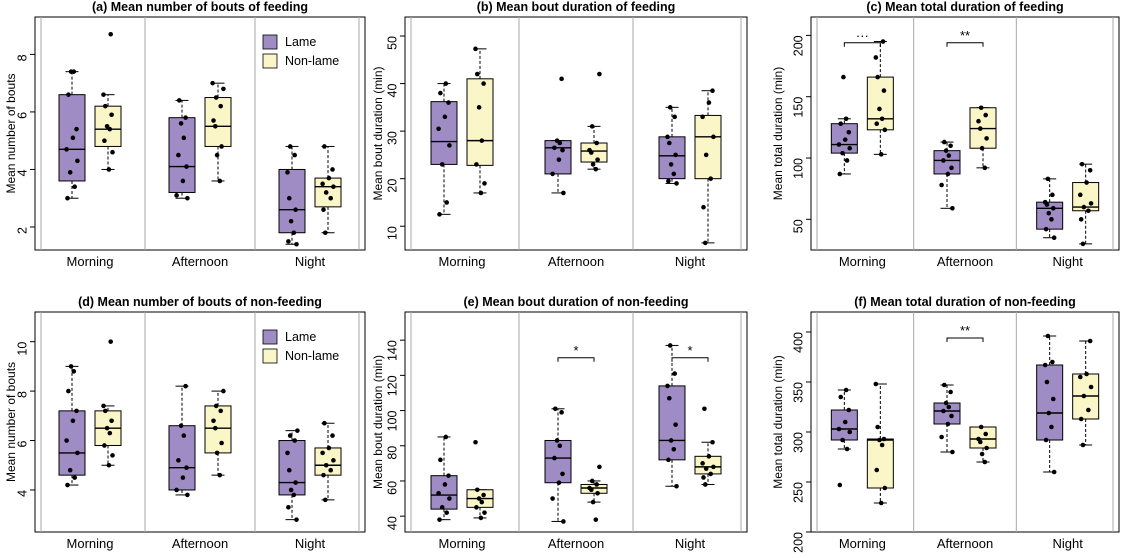 The image size is (1133, 558). What do you see at coordinates (778, 421) in the screenshot?
I see `y-axis-label: Mean total duration (min)` at bounding box center [778, 421].